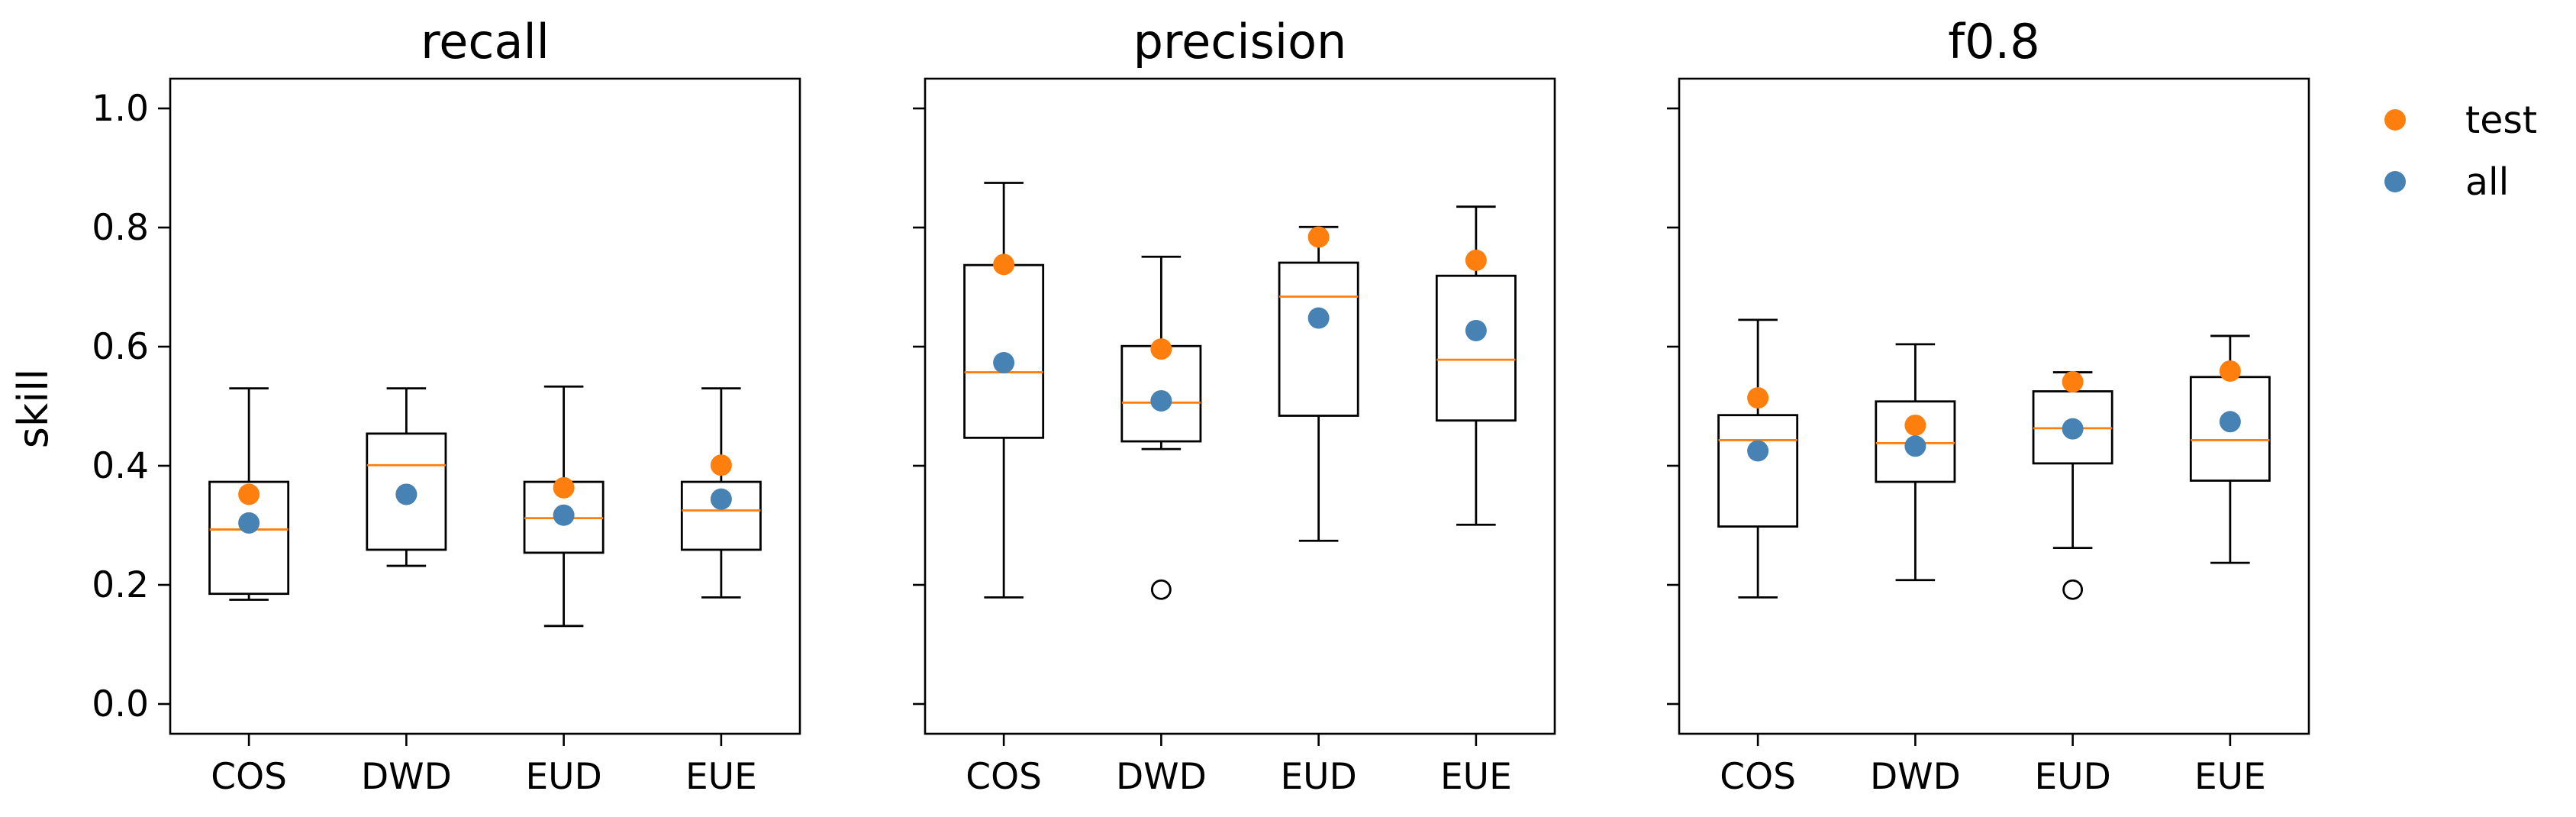 The width and height of the screenshot is (2576, 817). I want to click on y-tick-label: 0.0, so click(121, 704).